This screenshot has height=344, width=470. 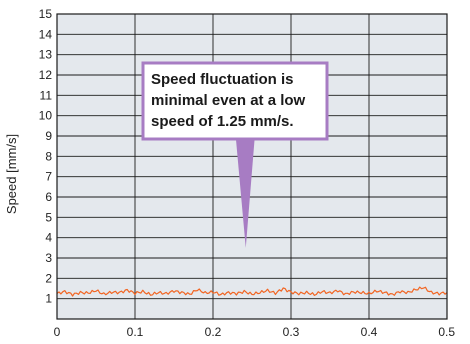 What do you see at coordinates (48, 278) in the screenshot?
I see `y-tick-label-2: 2` at bounding box center [48, 278].